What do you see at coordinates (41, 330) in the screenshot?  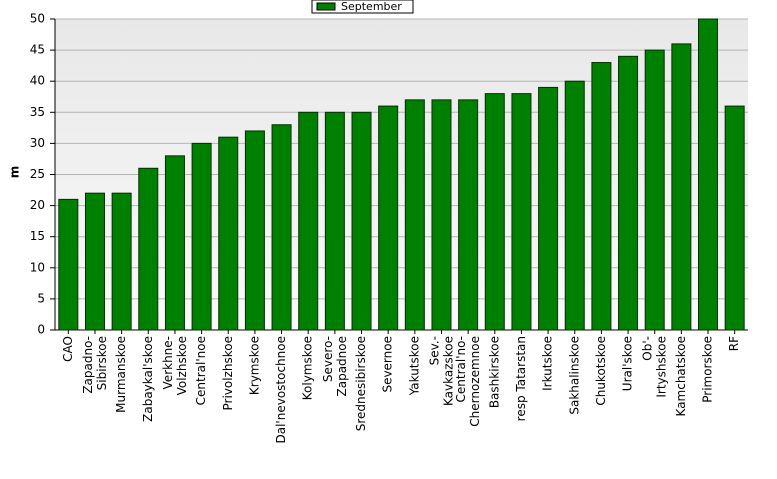 I see `y-tick-label: 0` at bounding box center [41, 330].